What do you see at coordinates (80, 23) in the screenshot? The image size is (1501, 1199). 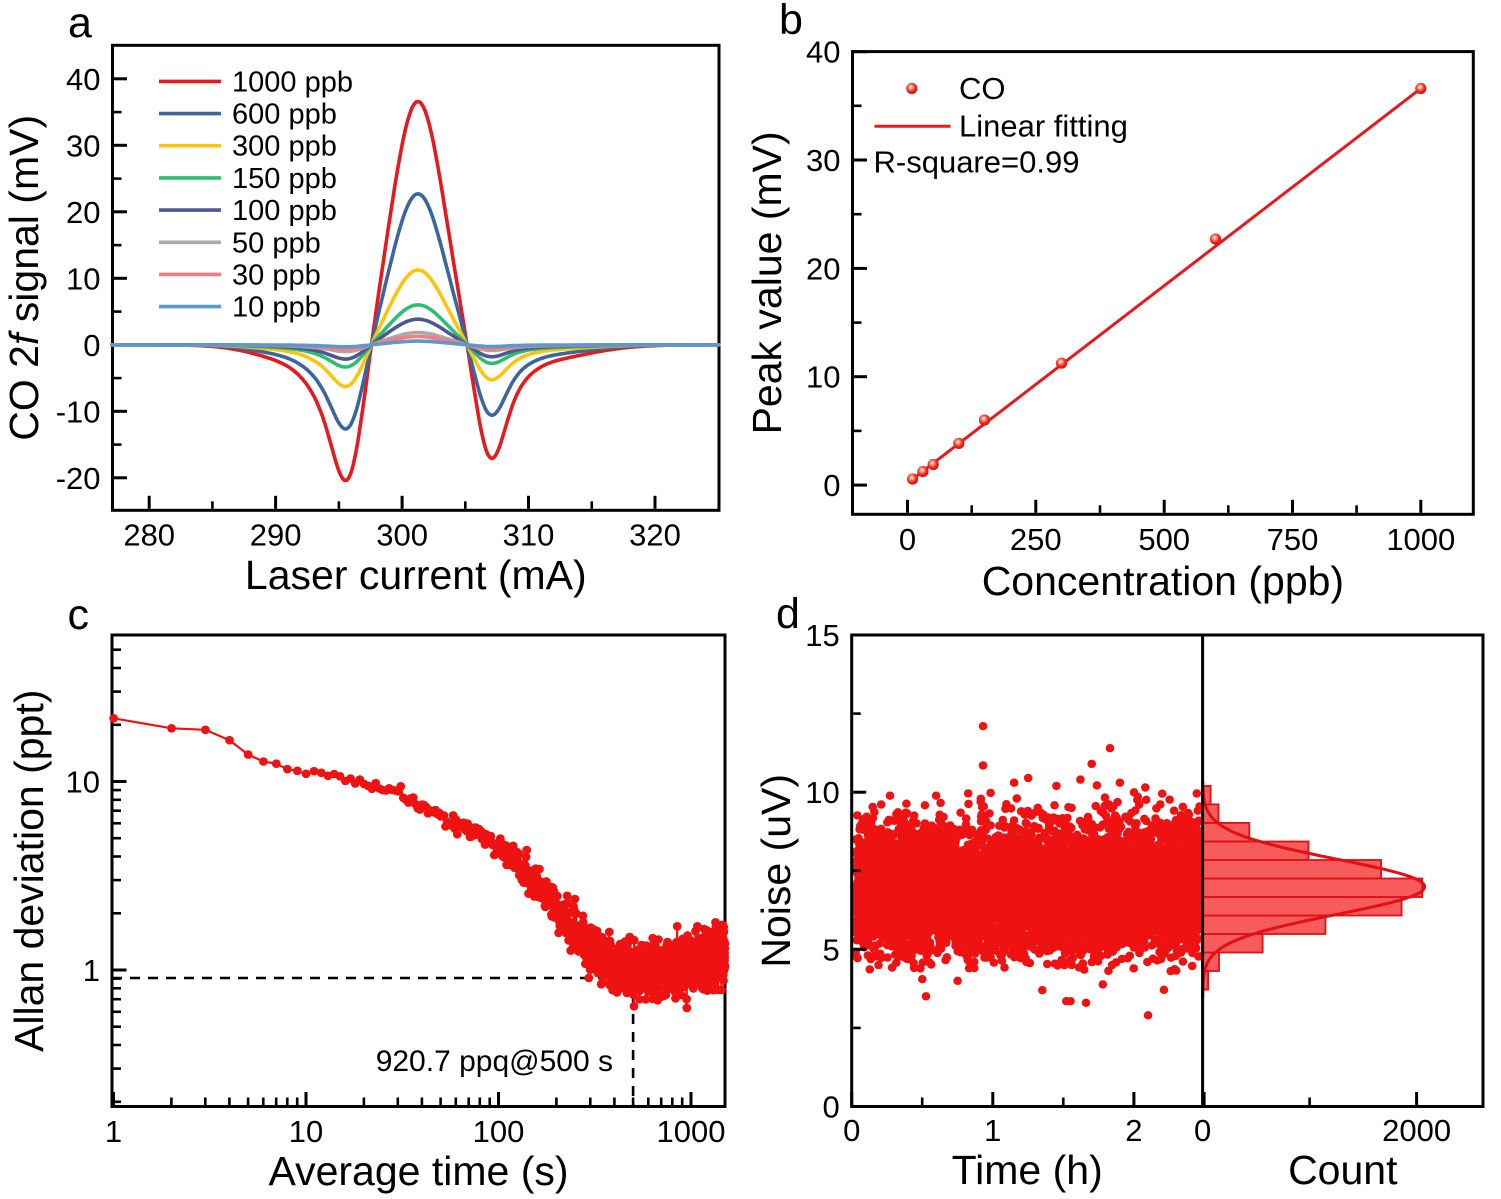 I see `svg-text: a` at bounding box center [80, 23].